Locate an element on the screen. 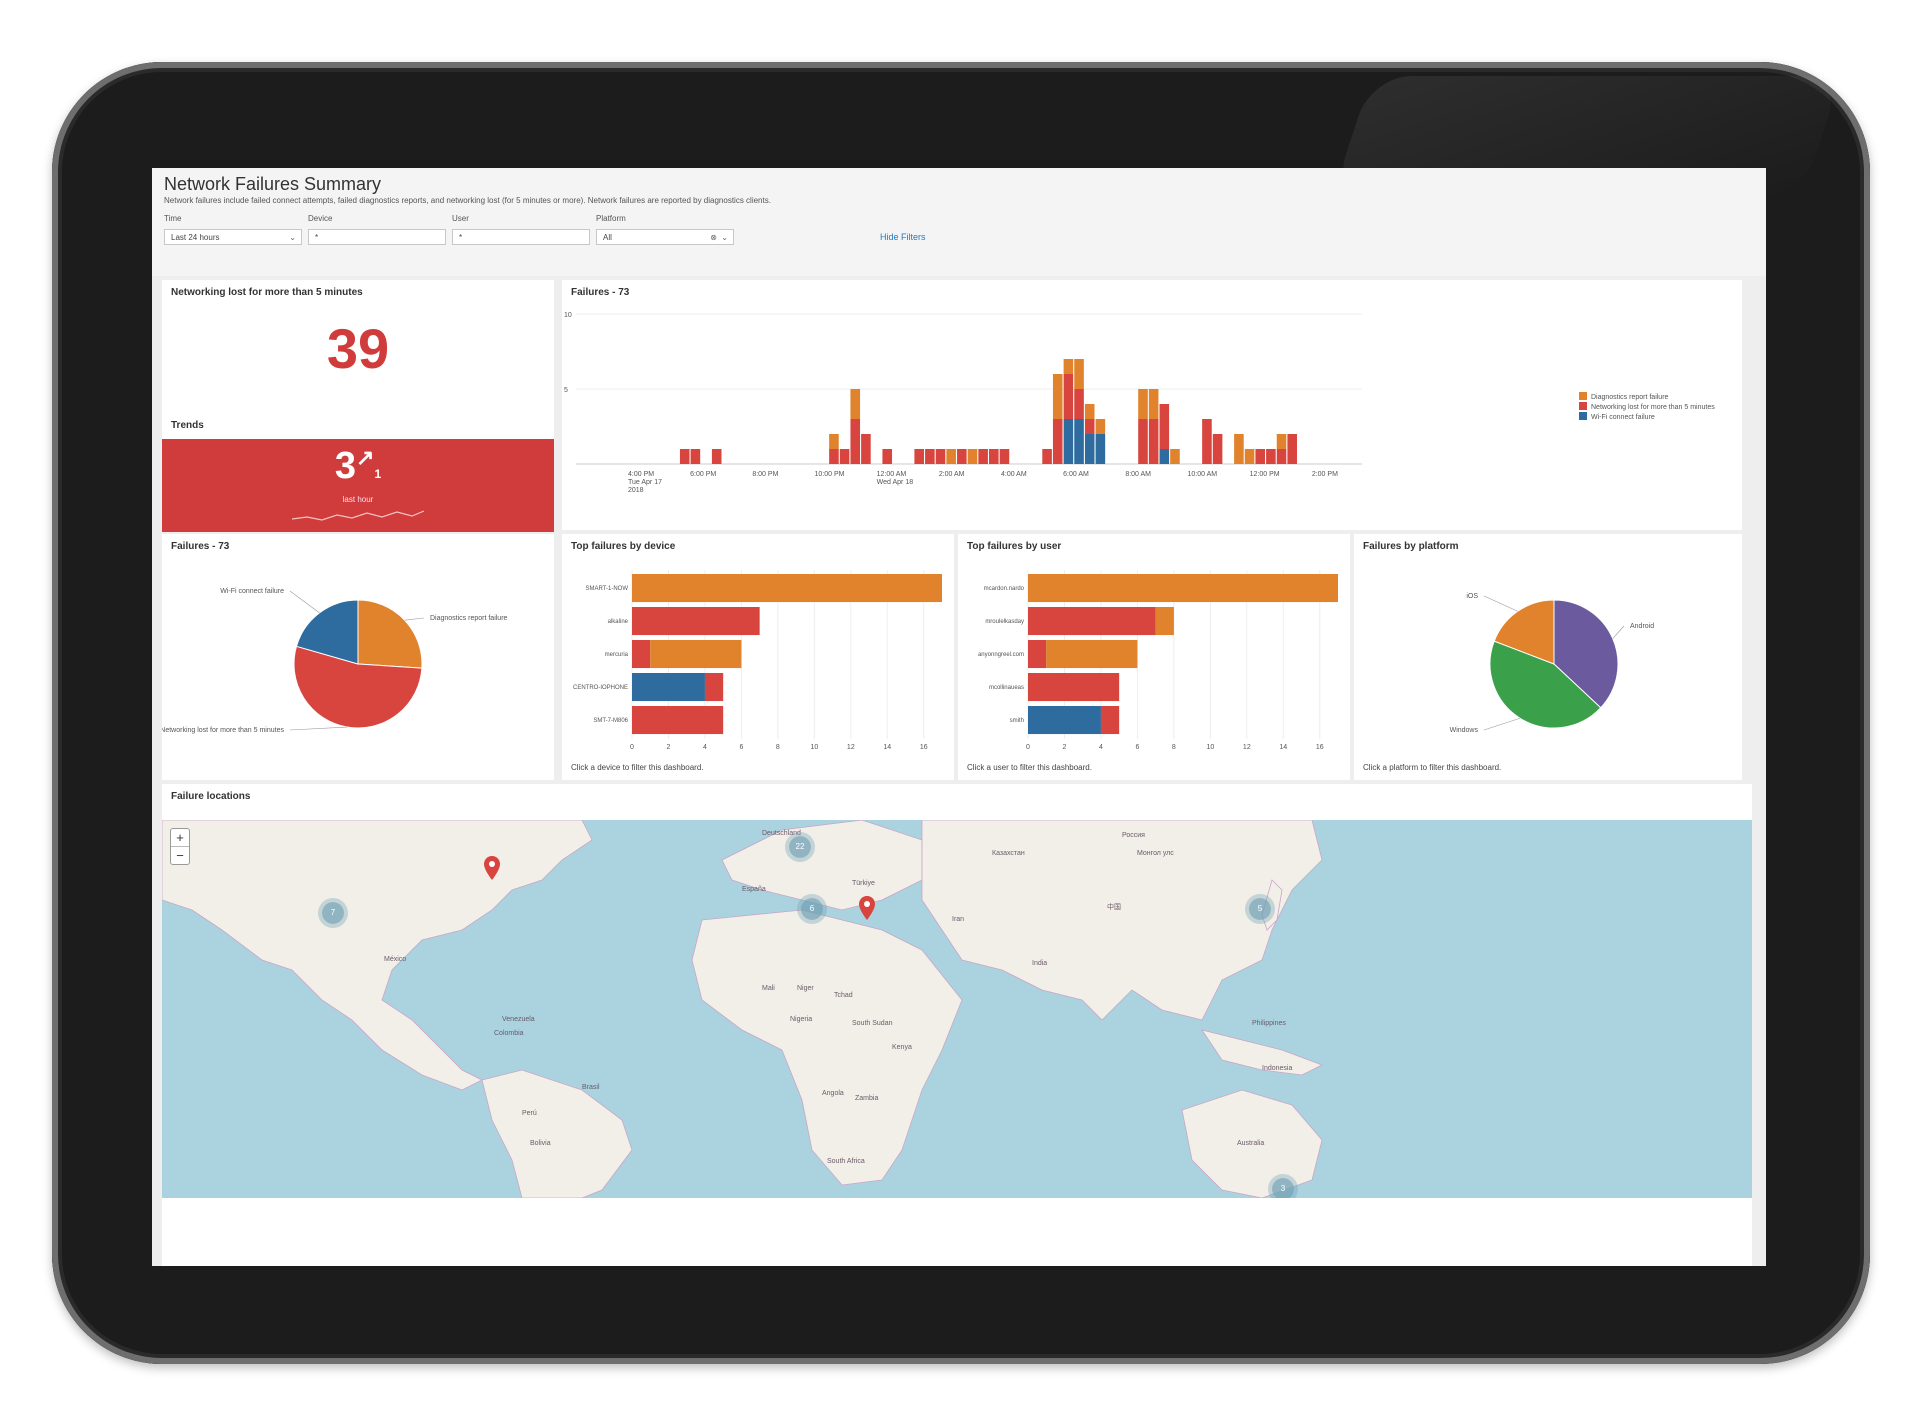 The height and width of the screenshot is (1419, 1920). x-tick-label: 2 is located at coordinates (669, 747).